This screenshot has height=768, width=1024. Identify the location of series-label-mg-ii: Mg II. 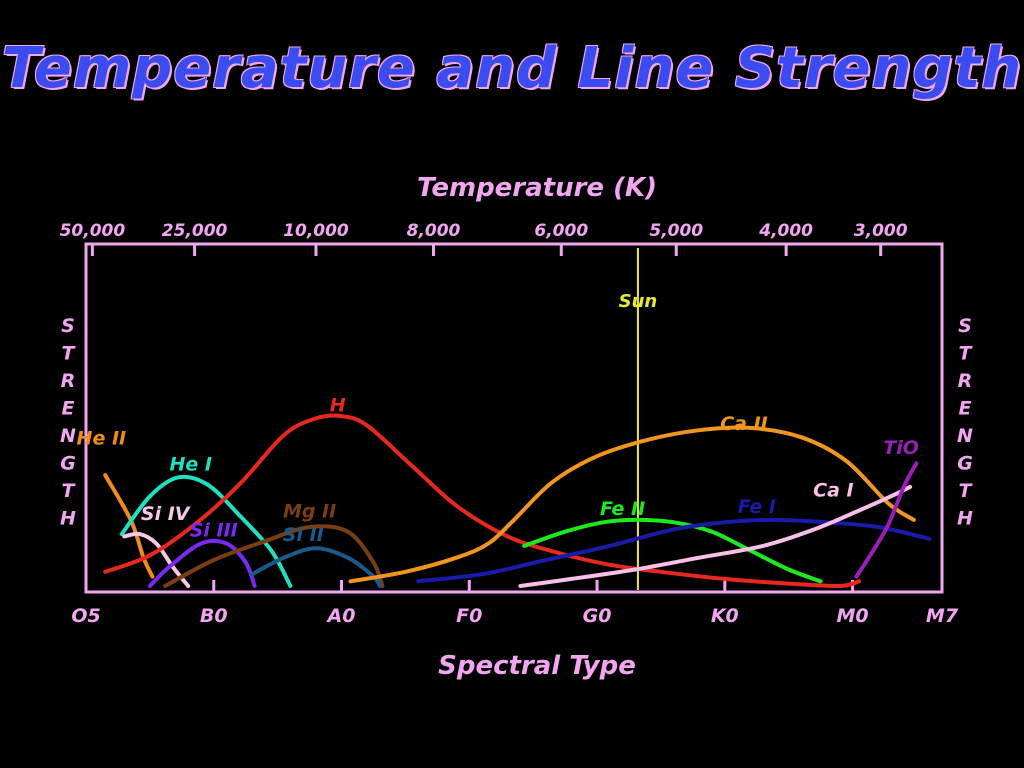
(309, 512).